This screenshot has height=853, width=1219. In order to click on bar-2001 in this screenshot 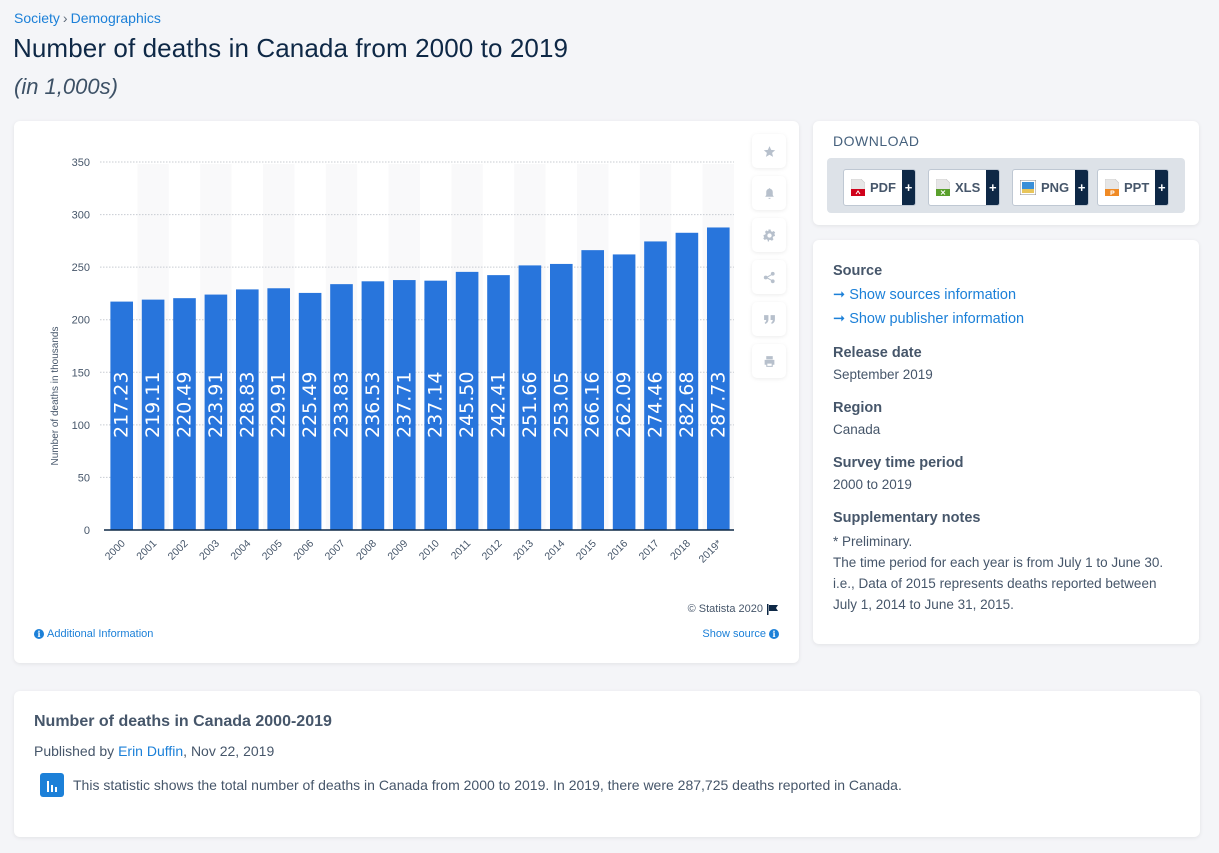, I will do `click(153, 414)`.